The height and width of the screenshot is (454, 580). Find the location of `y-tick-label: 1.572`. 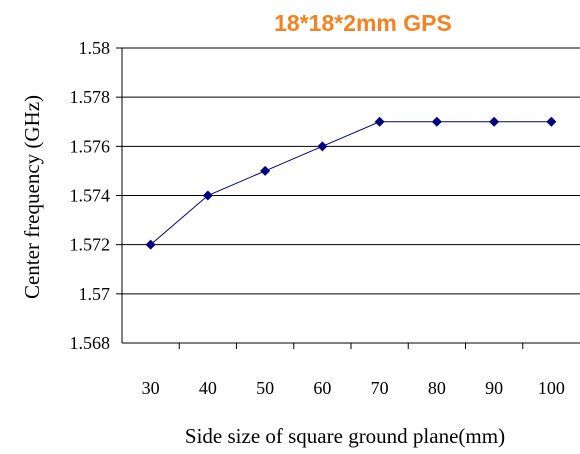

y-tick-label: 1.572 is located at coordinates (90, 245).